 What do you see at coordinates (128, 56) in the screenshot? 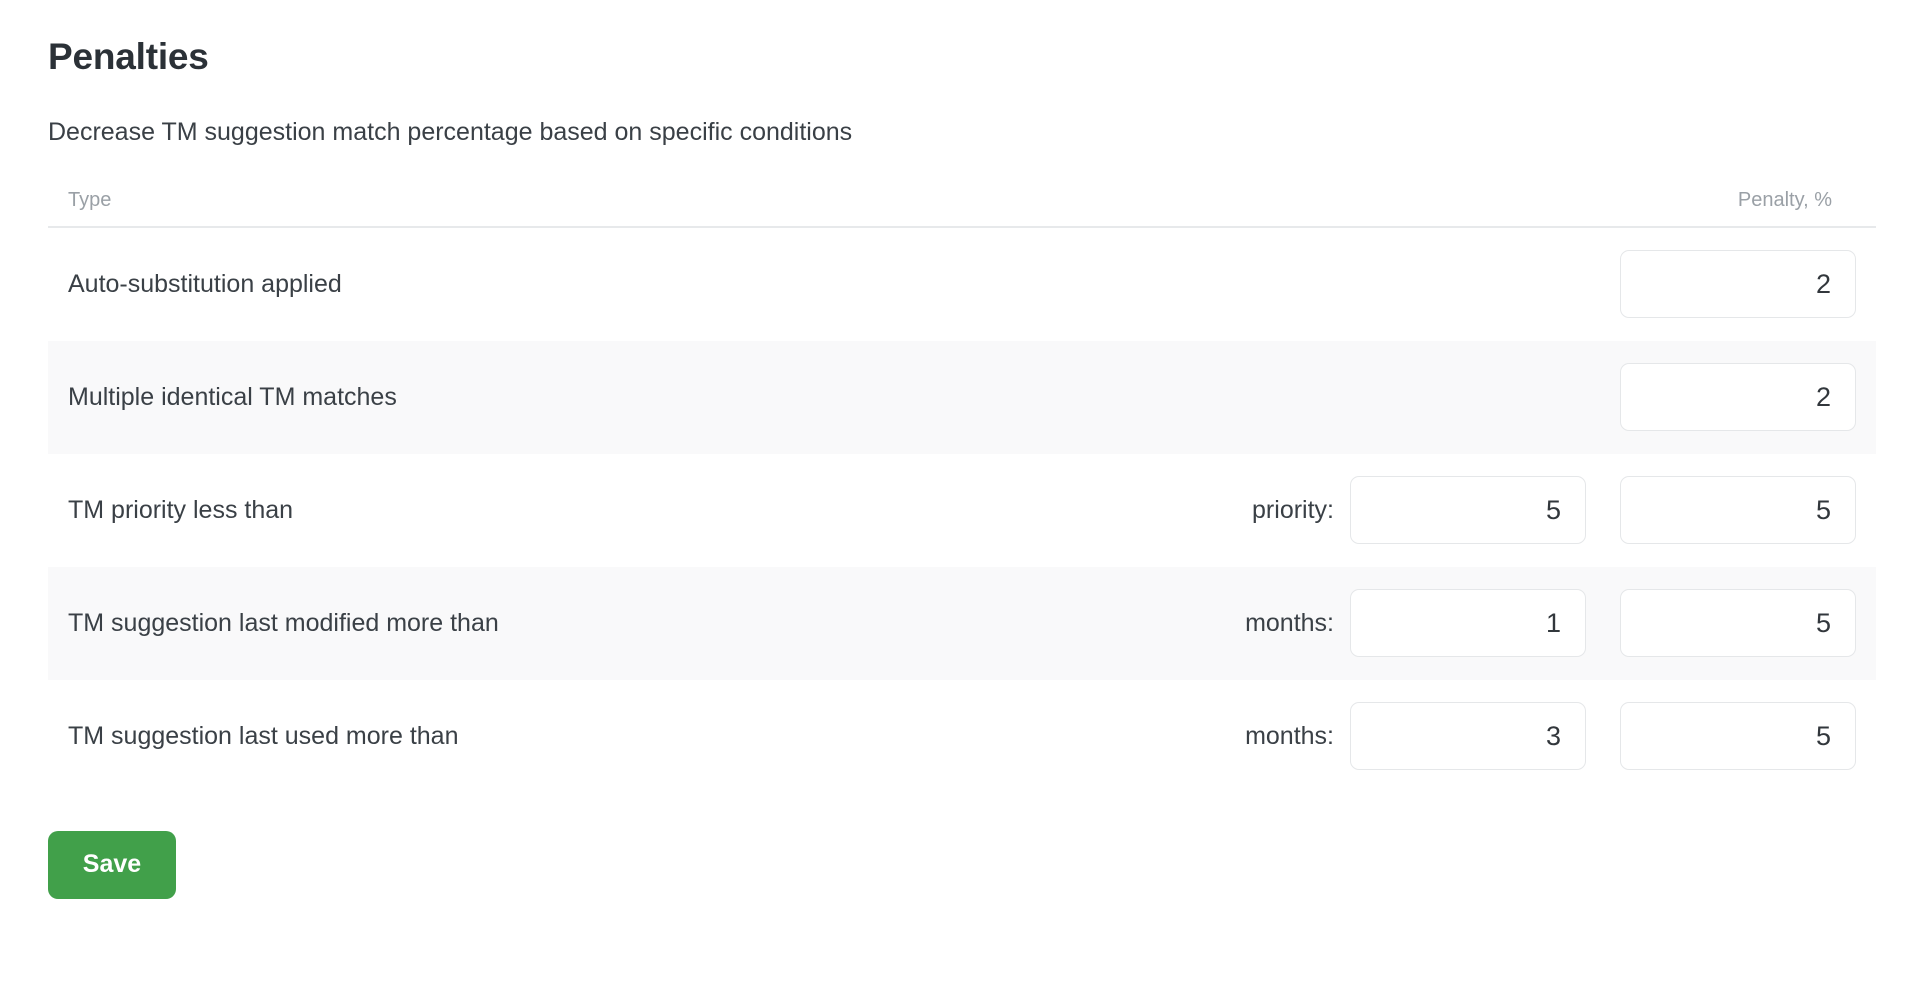
I see `page-title: Penalties` at bounding box center [128, 56].